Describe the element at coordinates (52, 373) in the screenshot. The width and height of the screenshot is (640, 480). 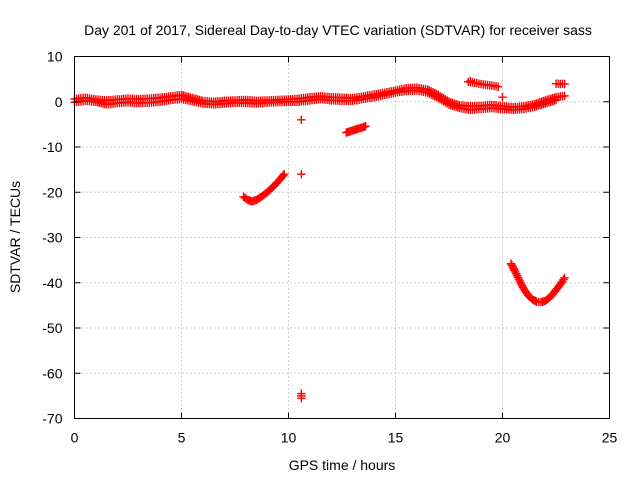
I see `y-tick-label: -60` at that location.